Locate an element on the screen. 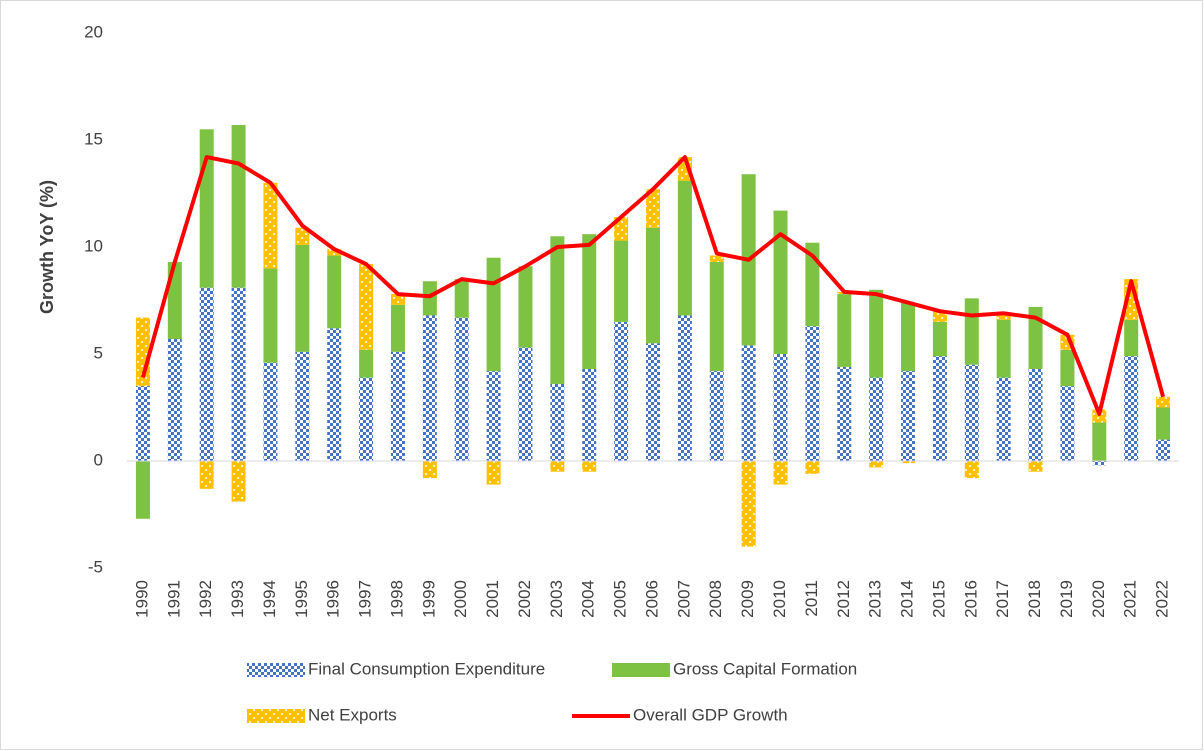 This screenshot has width=1204, height=751. x-tick-label: 2000 is located at coordinates (460, 599).